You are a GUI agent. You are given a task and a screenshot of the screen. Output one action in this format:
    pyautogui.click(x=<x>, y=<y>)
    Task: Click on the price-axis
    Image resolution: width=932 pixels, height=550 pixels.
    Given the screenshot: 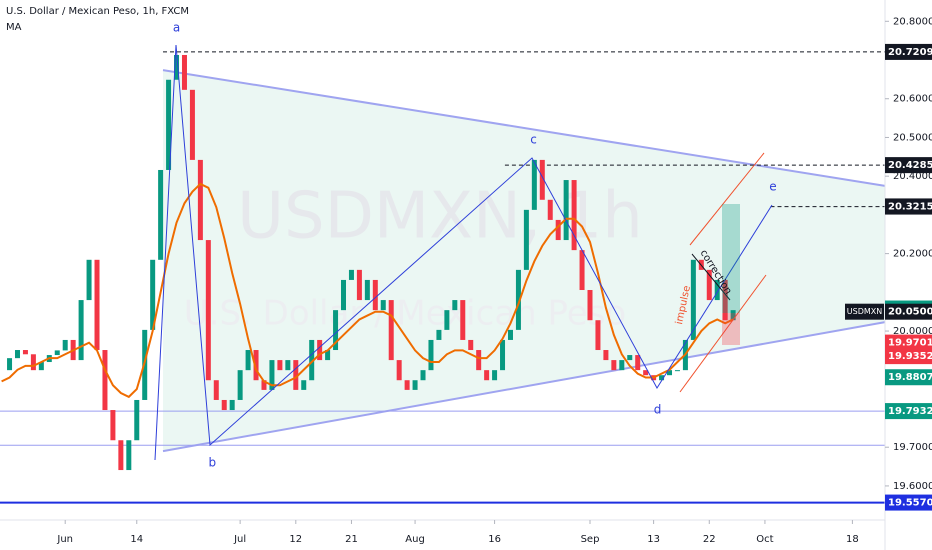 What is the action you would take?
    pyautogui.click(x=908, y=275)
    